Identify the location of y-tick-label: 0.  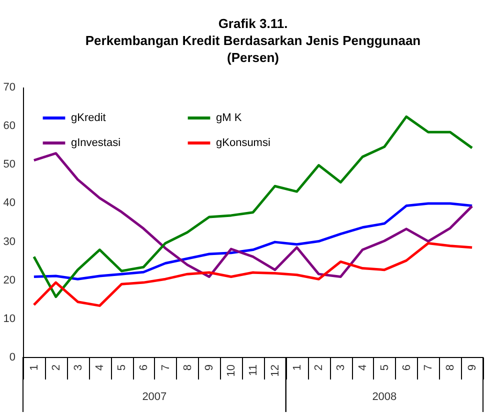
(12, 358).